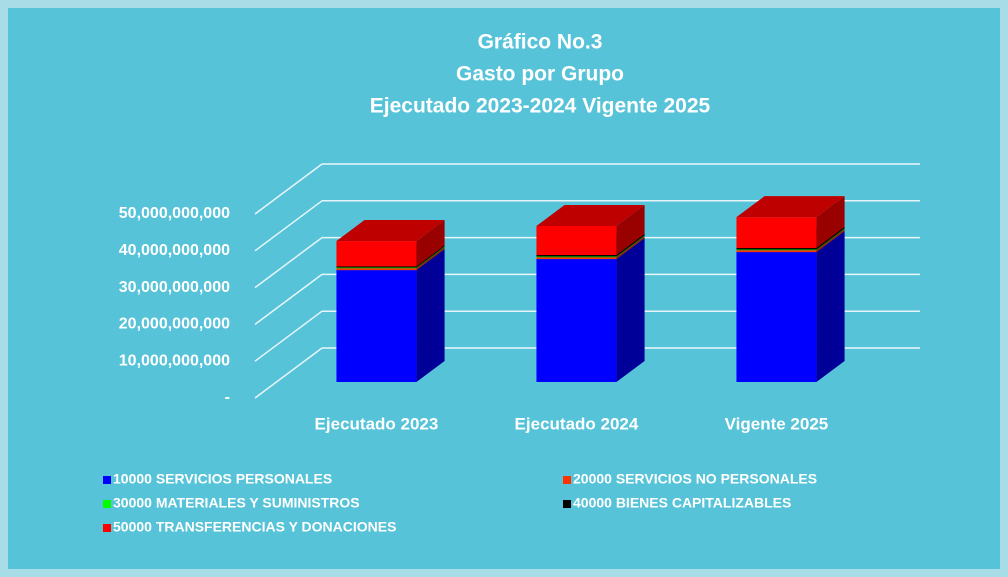 Image resolution: width=1008 pixels, height=577 pixels. Describe the element at coordinates (174, 360) in the screenshot. I see `y-tick-label: 10,000,000,000` at that location.